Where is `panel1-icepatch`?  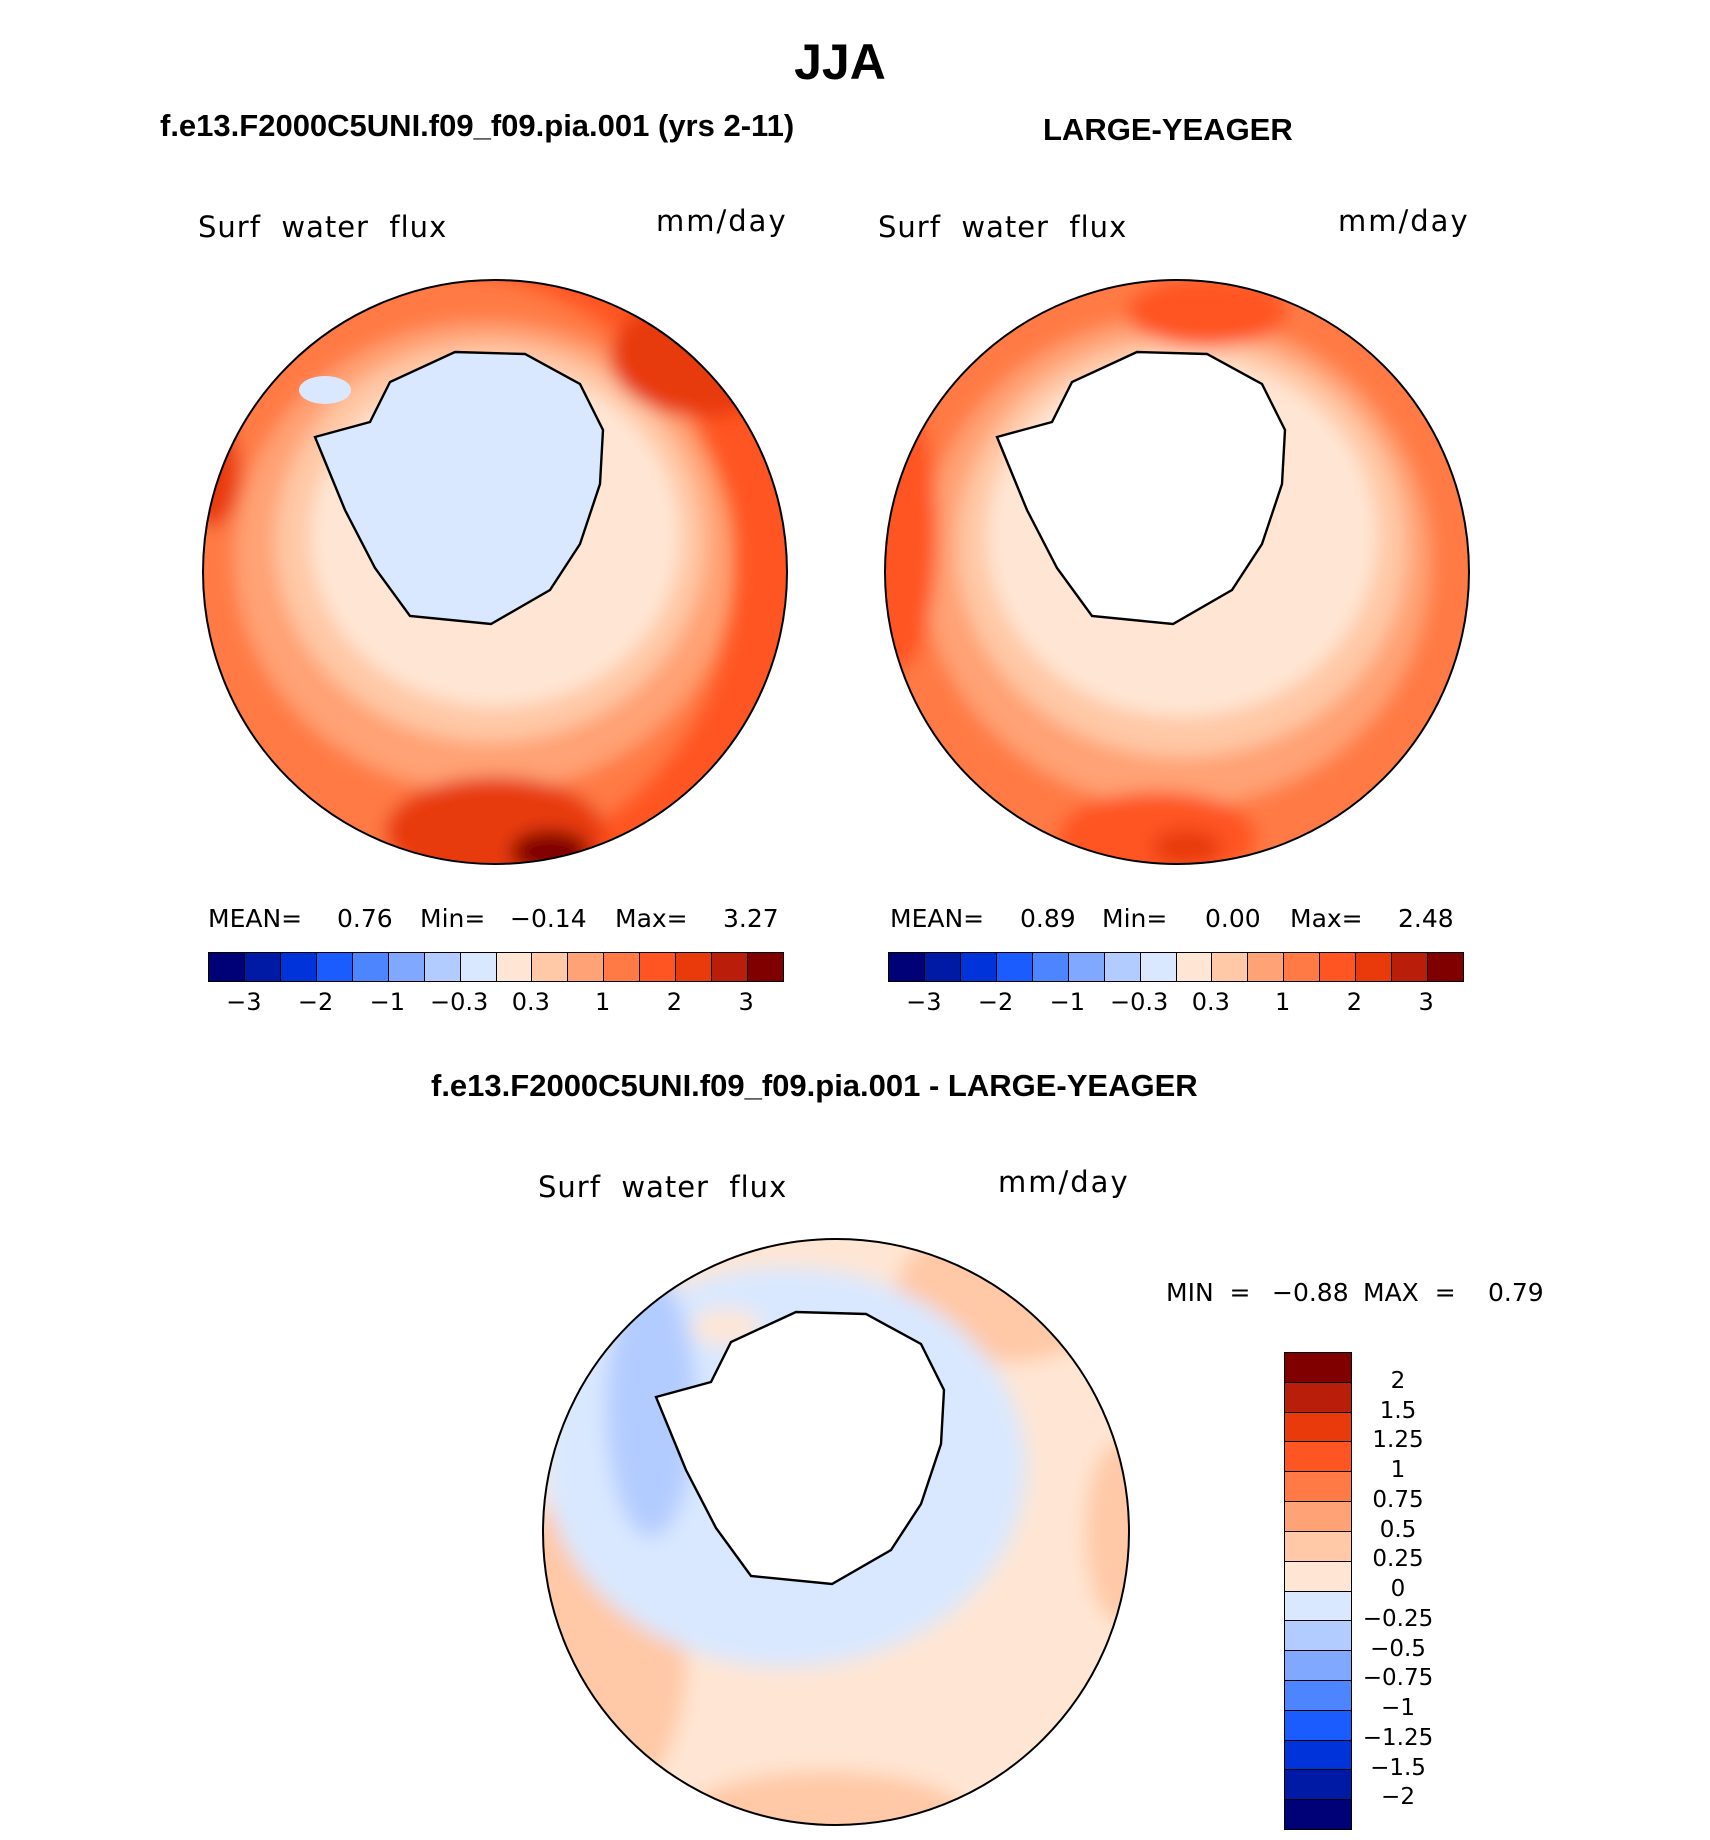
panel1-icepatch is located at coordinates (325, 390).